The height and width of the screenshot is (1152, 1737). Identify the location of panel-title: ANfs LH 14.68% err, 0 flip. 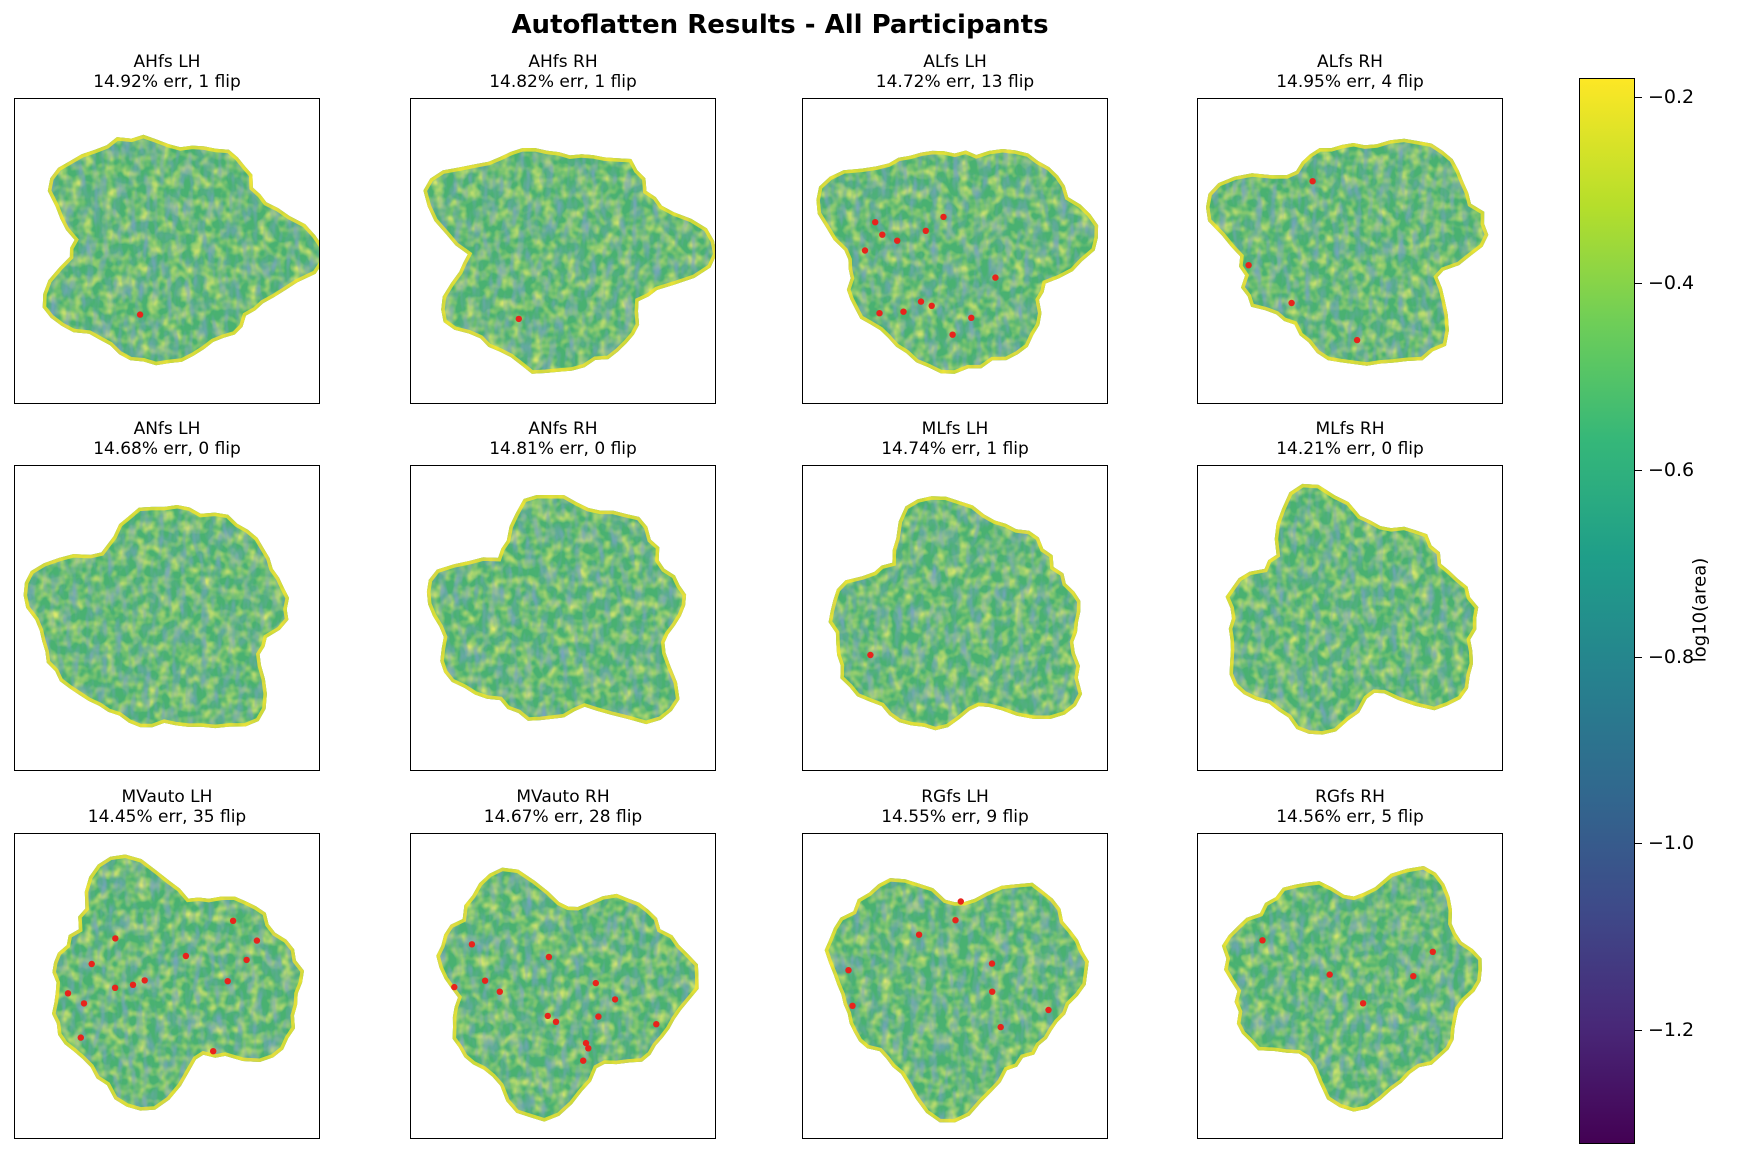
(167, 437).